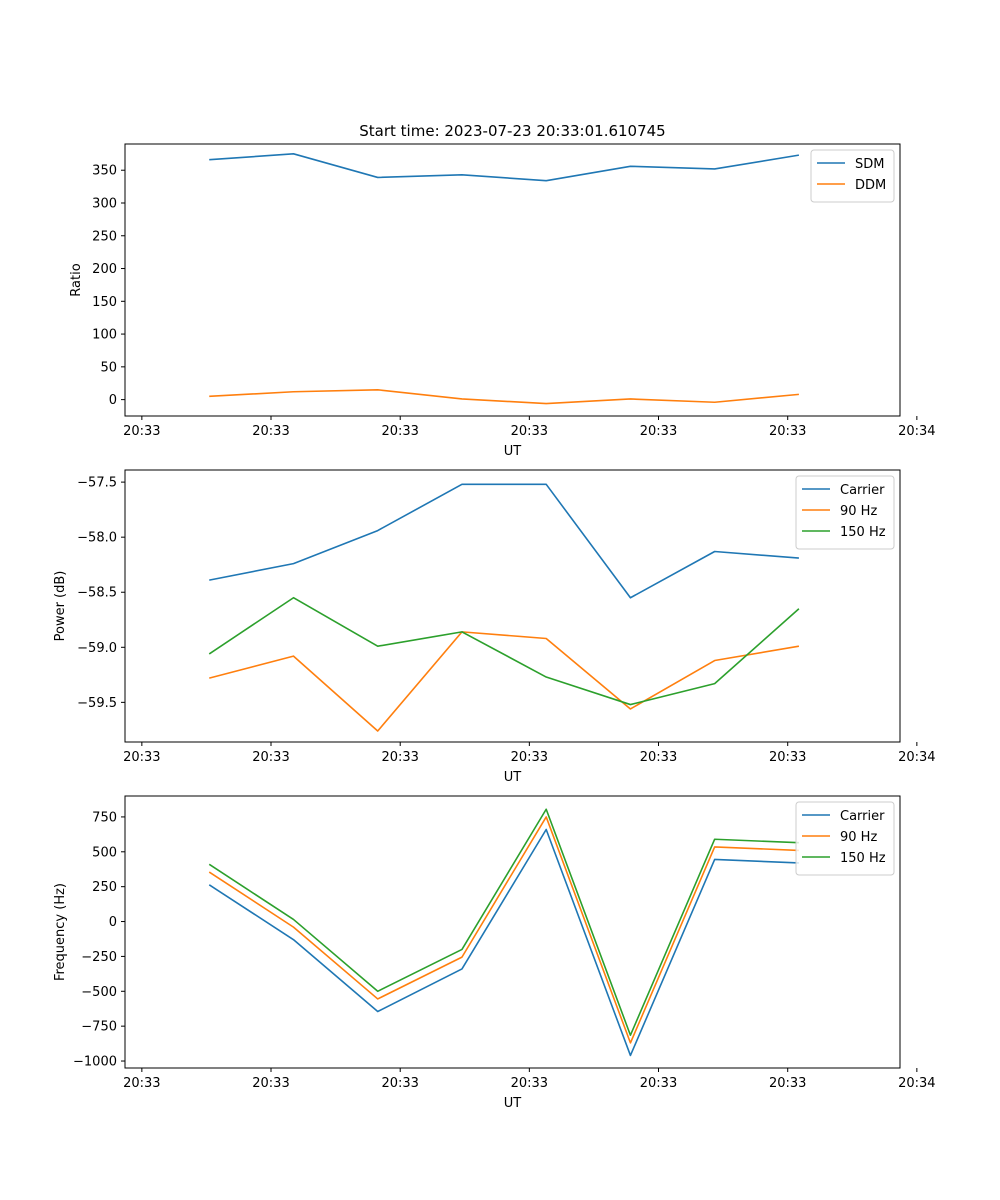  What do you see at coordinates (104, 817) in the screenshot?
I see `y-tick-label: 750` at bounding box center [104, 817].